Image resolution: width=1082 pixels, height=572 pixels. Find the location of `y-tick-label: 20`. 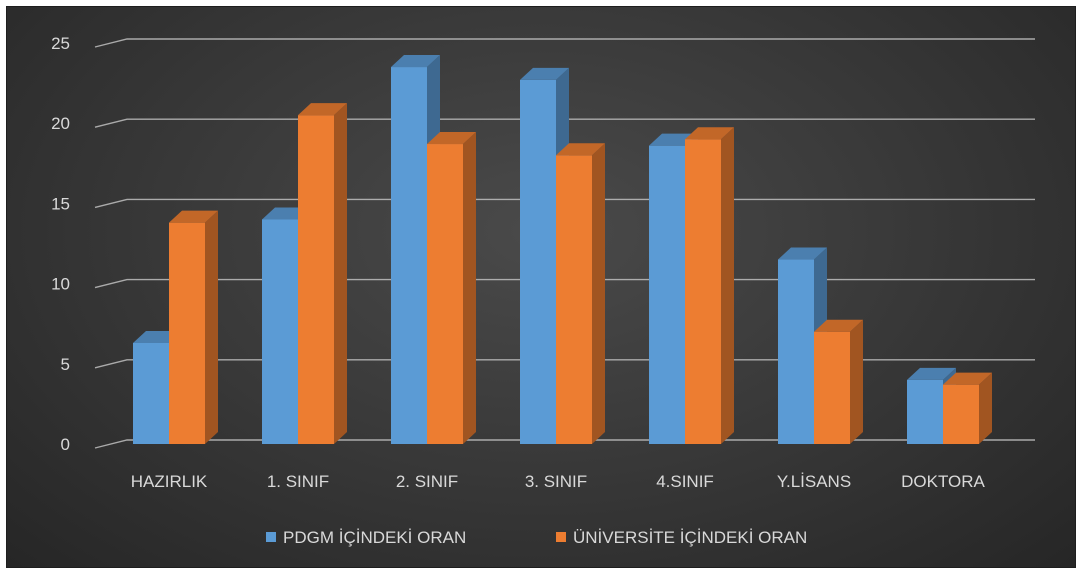

y-tick-label: 20 is located at coordinates (60, 123).